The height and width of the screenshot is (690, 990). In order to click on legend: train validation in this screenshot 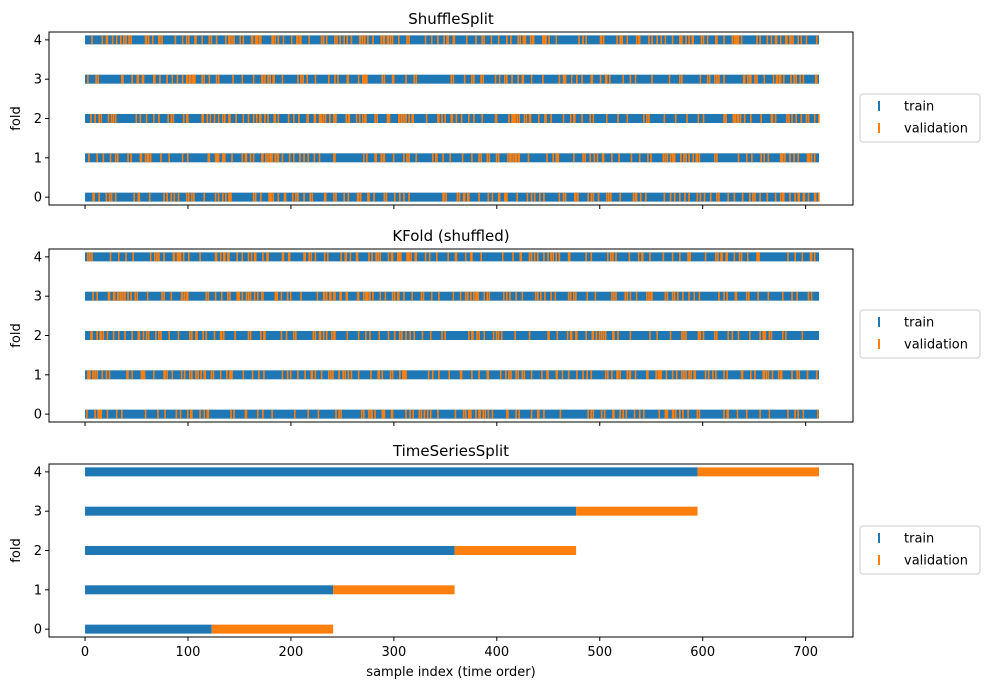, I will do `click(920, 334)`.